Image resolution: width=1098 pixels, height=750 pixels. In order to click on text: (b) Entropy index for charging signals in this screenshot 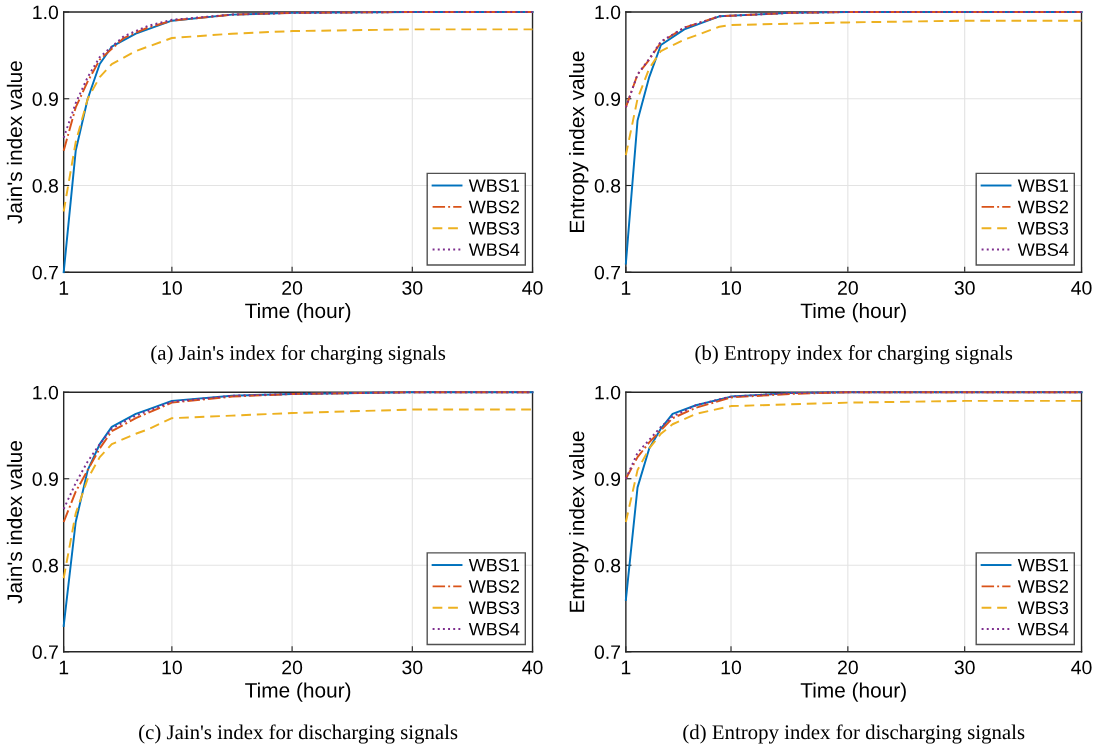, I will do `click(854, 355)`.